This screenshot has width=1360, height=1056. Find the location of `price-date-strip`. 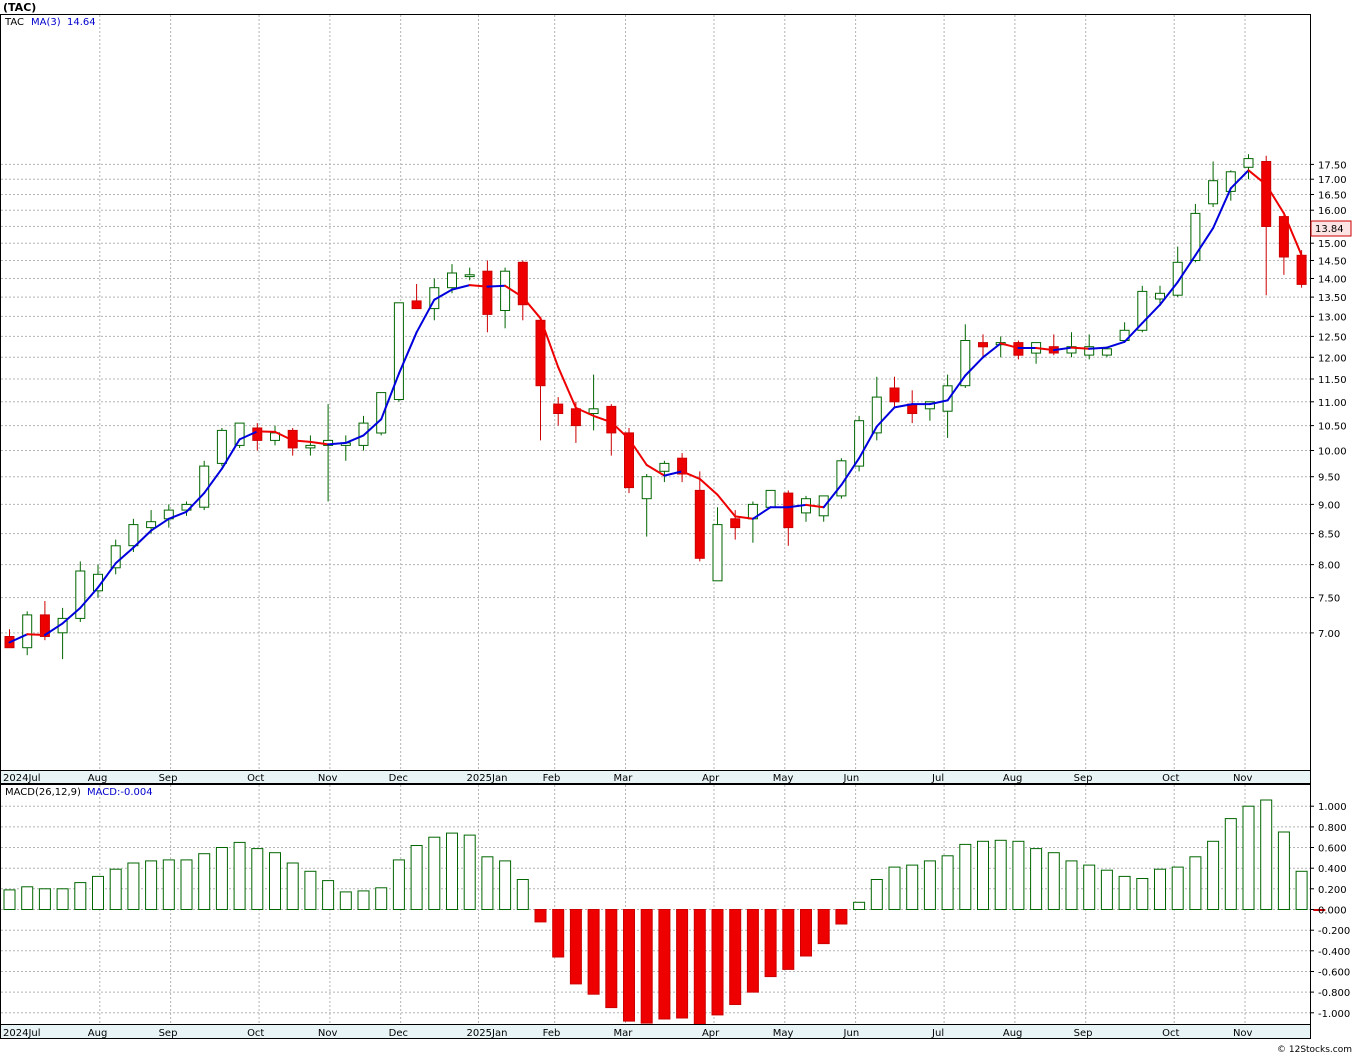

price-date-strip is located at coordinates (655, 777).